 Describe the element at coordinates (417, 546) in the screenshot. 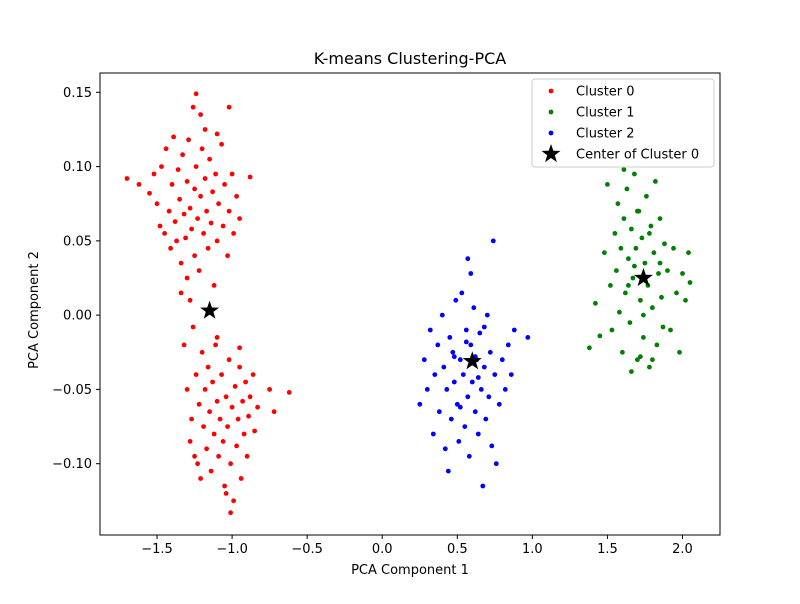

I see `x-ticks: −1.5 −1.0 −0.5 0.0 0.5 1.0 1.5 2.0` at that location.